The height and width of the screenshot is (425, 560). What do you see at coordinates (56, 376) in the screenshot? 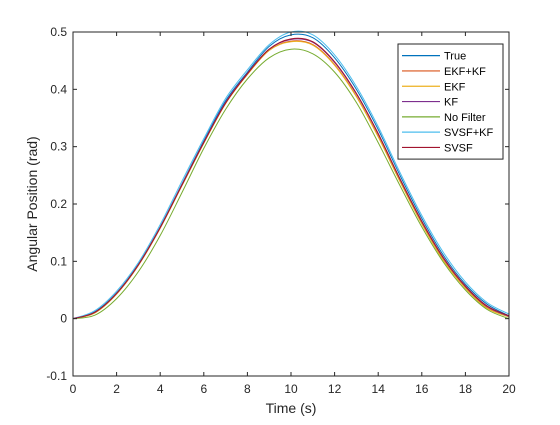
I see `y-tick-label: -0.1` at bounding box center [56, 376].